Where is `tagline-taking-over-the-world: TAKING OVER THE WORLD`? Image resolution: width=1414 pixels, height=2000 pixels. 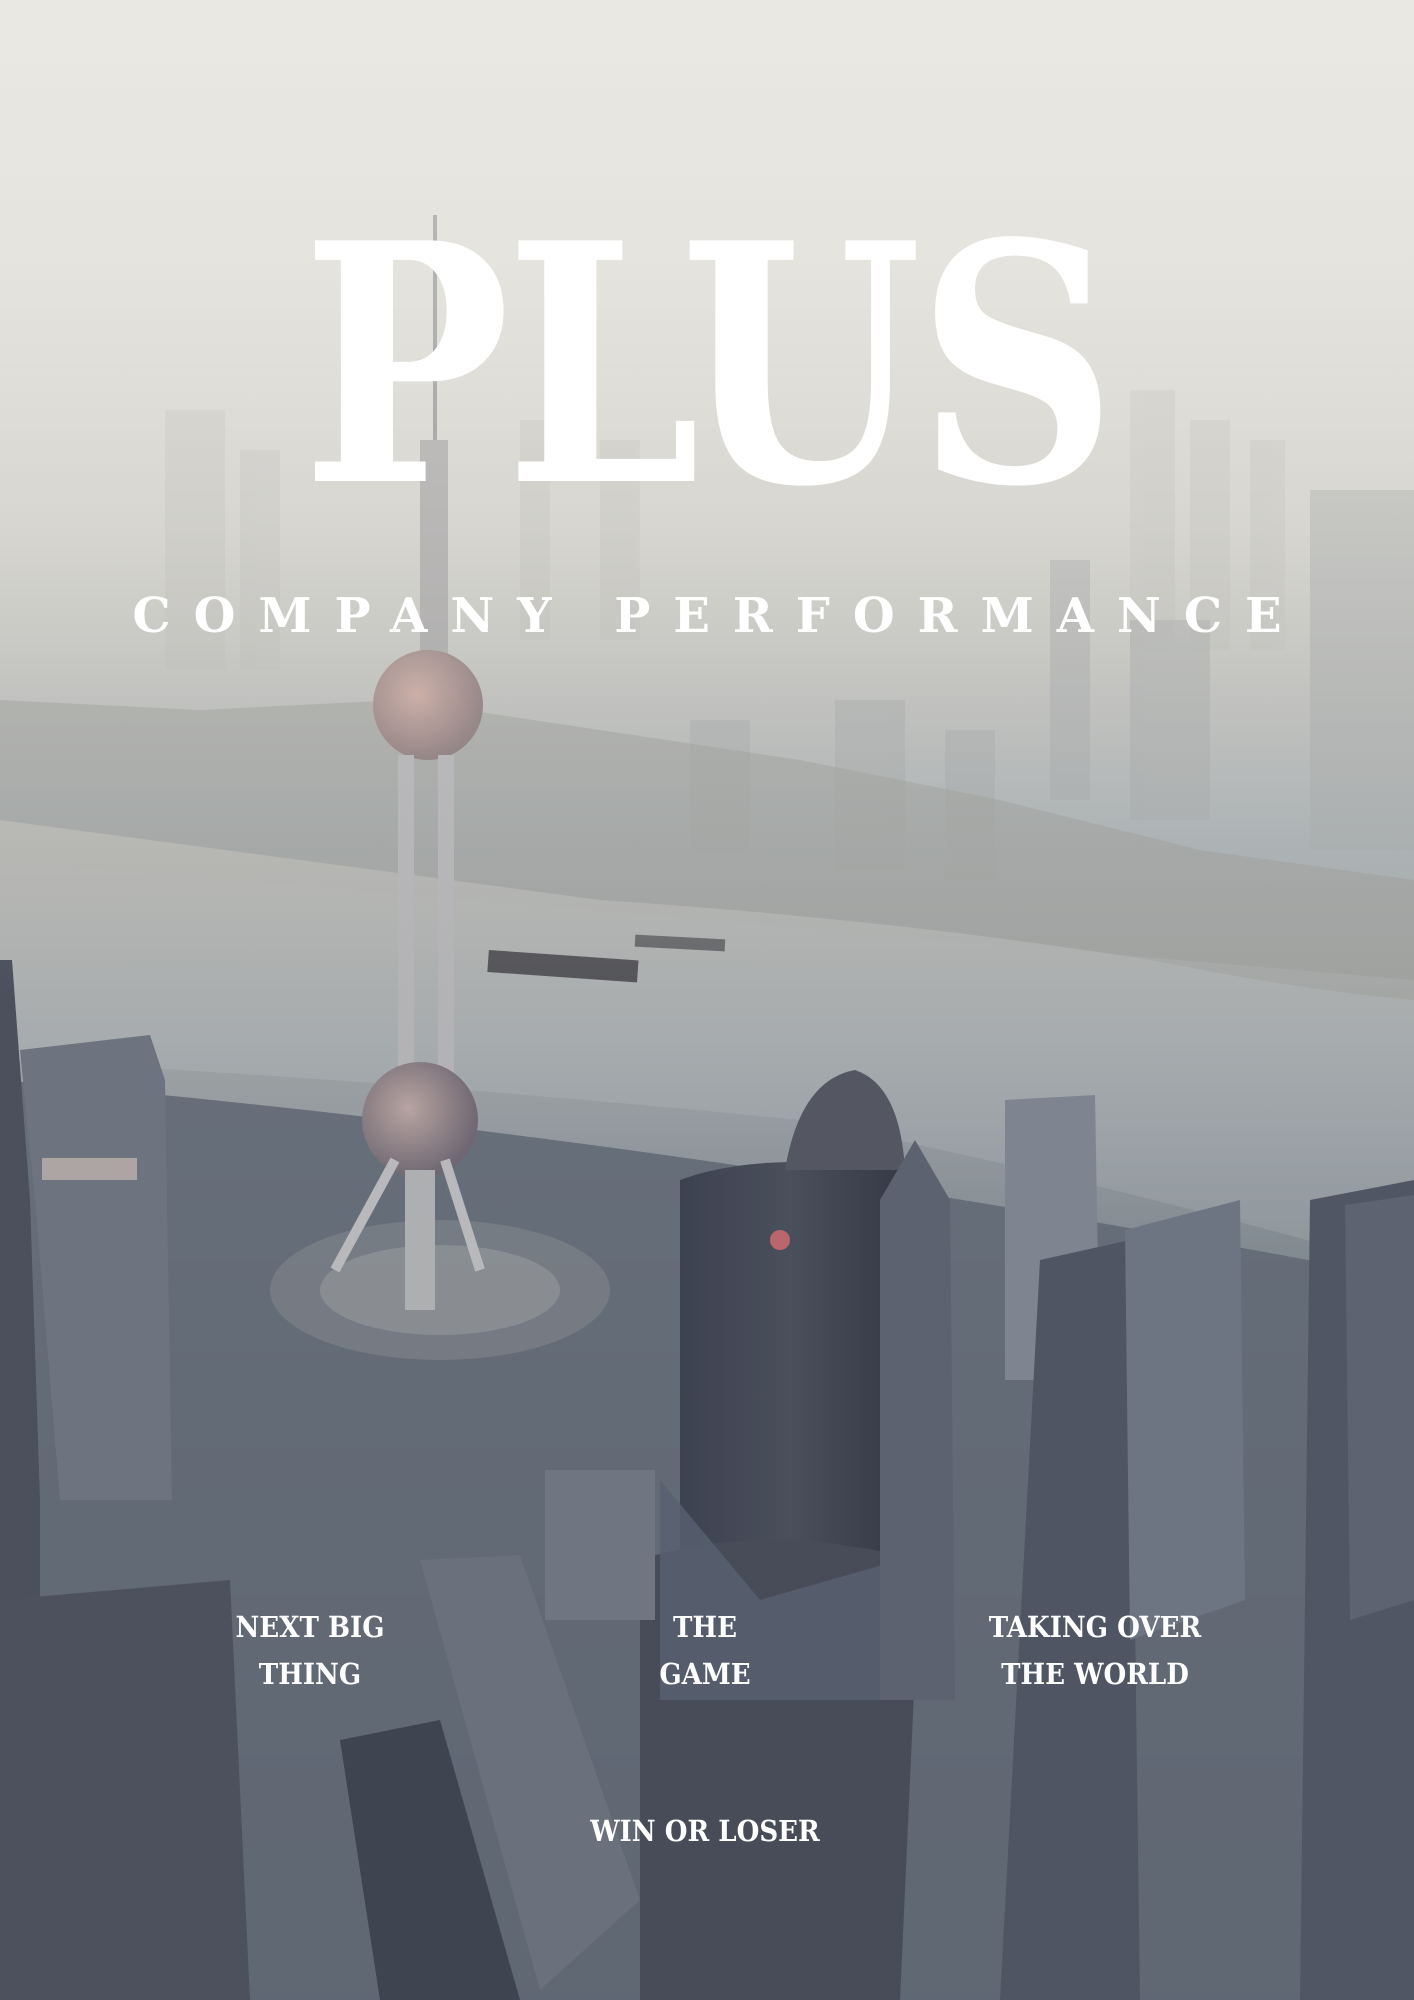 tagline-taking-over-the-world: TAKING OVER THE WORLD is located at coordinates (1095, 1650).